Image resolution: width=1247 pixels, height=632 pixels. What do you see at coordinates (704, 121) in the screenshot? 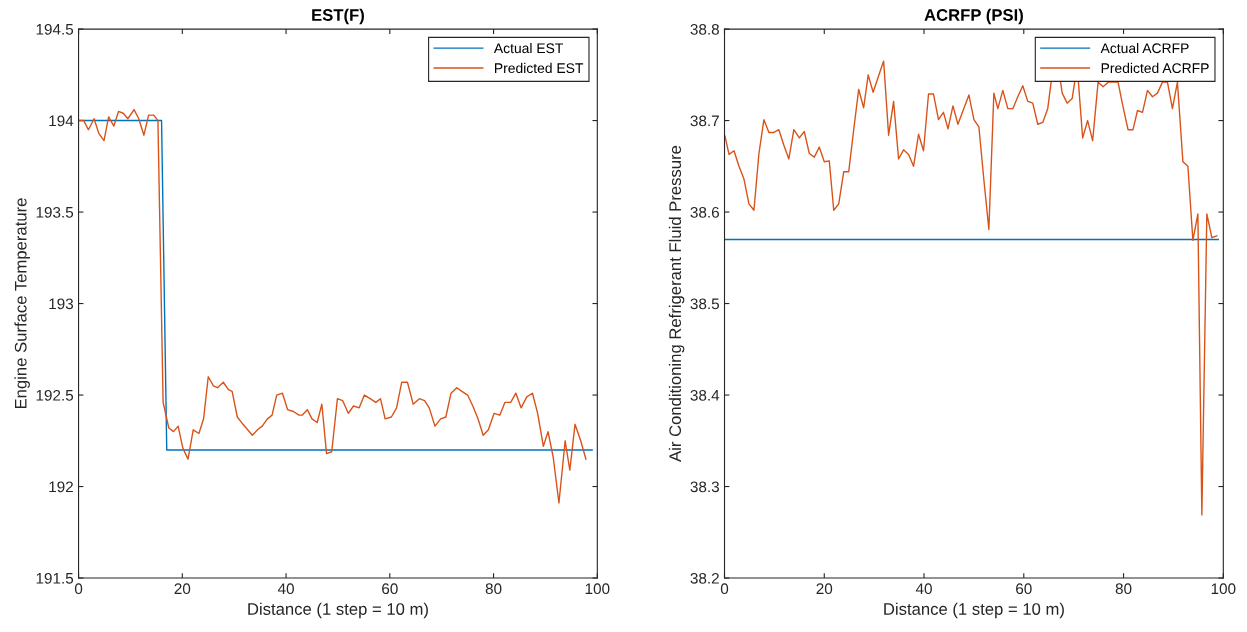
I see `y-tick-label: 38.7` at bounding box center [704, 121].